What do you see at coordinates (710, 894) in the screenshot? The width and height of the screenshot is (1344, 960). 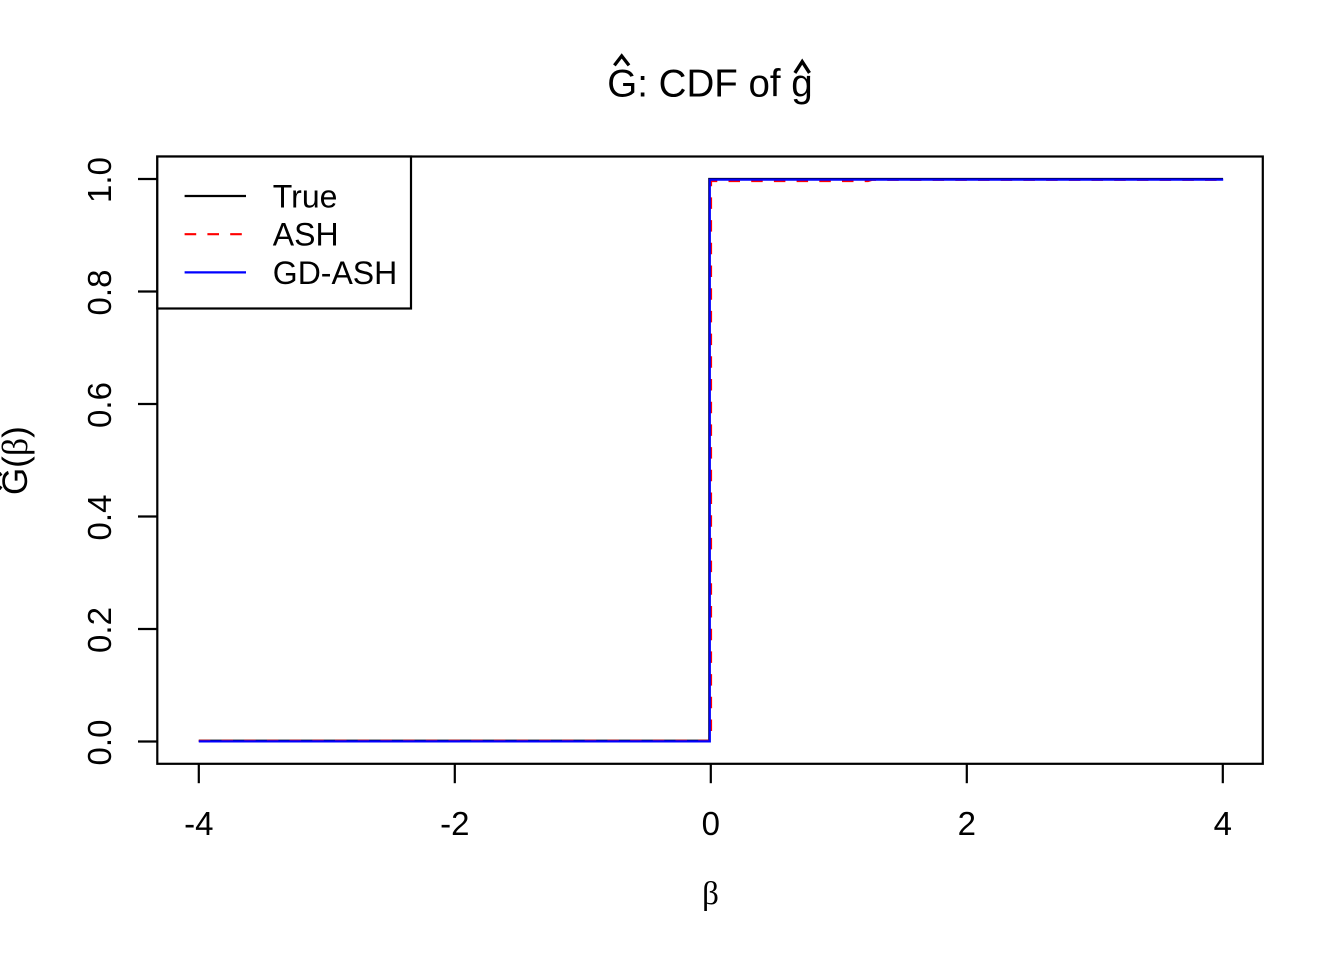 I see `svg-text: β` at bounding box center [710, 894].